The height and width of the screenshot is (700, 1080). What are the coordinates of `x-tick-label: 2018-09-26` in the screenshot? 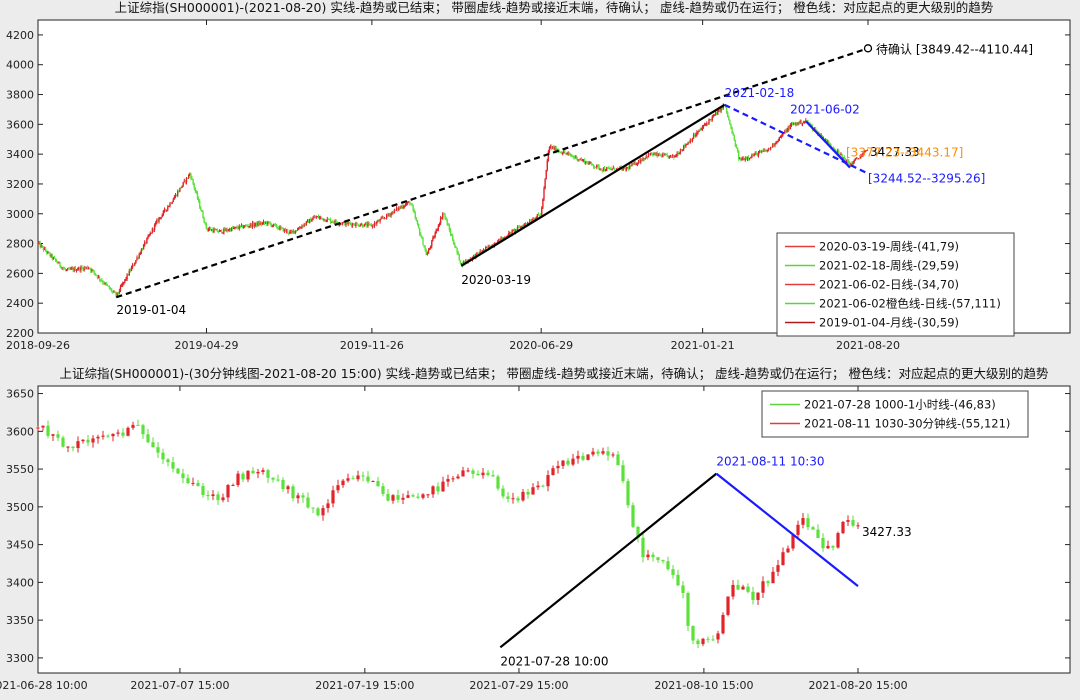 It's located at (38, 345).